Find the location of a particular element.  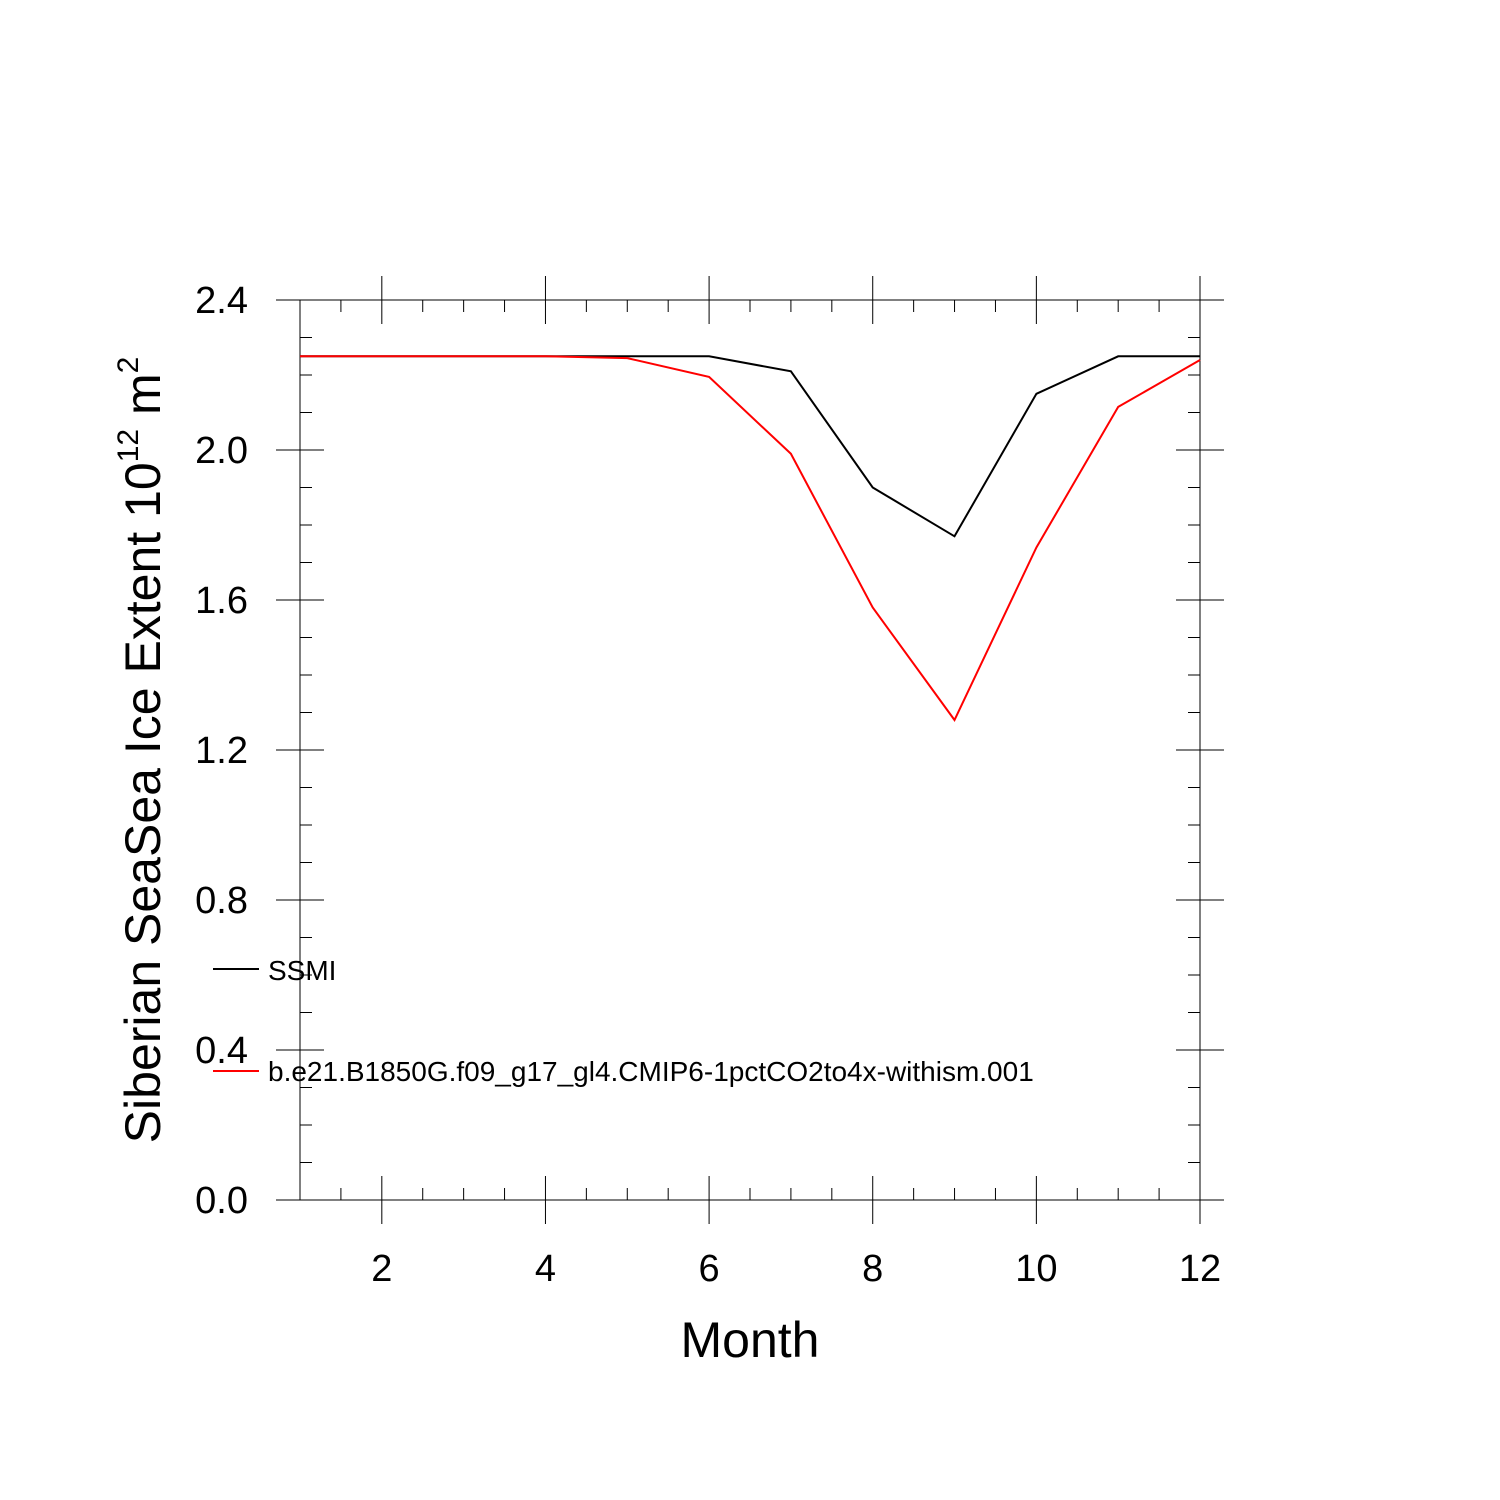

x-axis-label: Month is located at coordinates (750, 1340).